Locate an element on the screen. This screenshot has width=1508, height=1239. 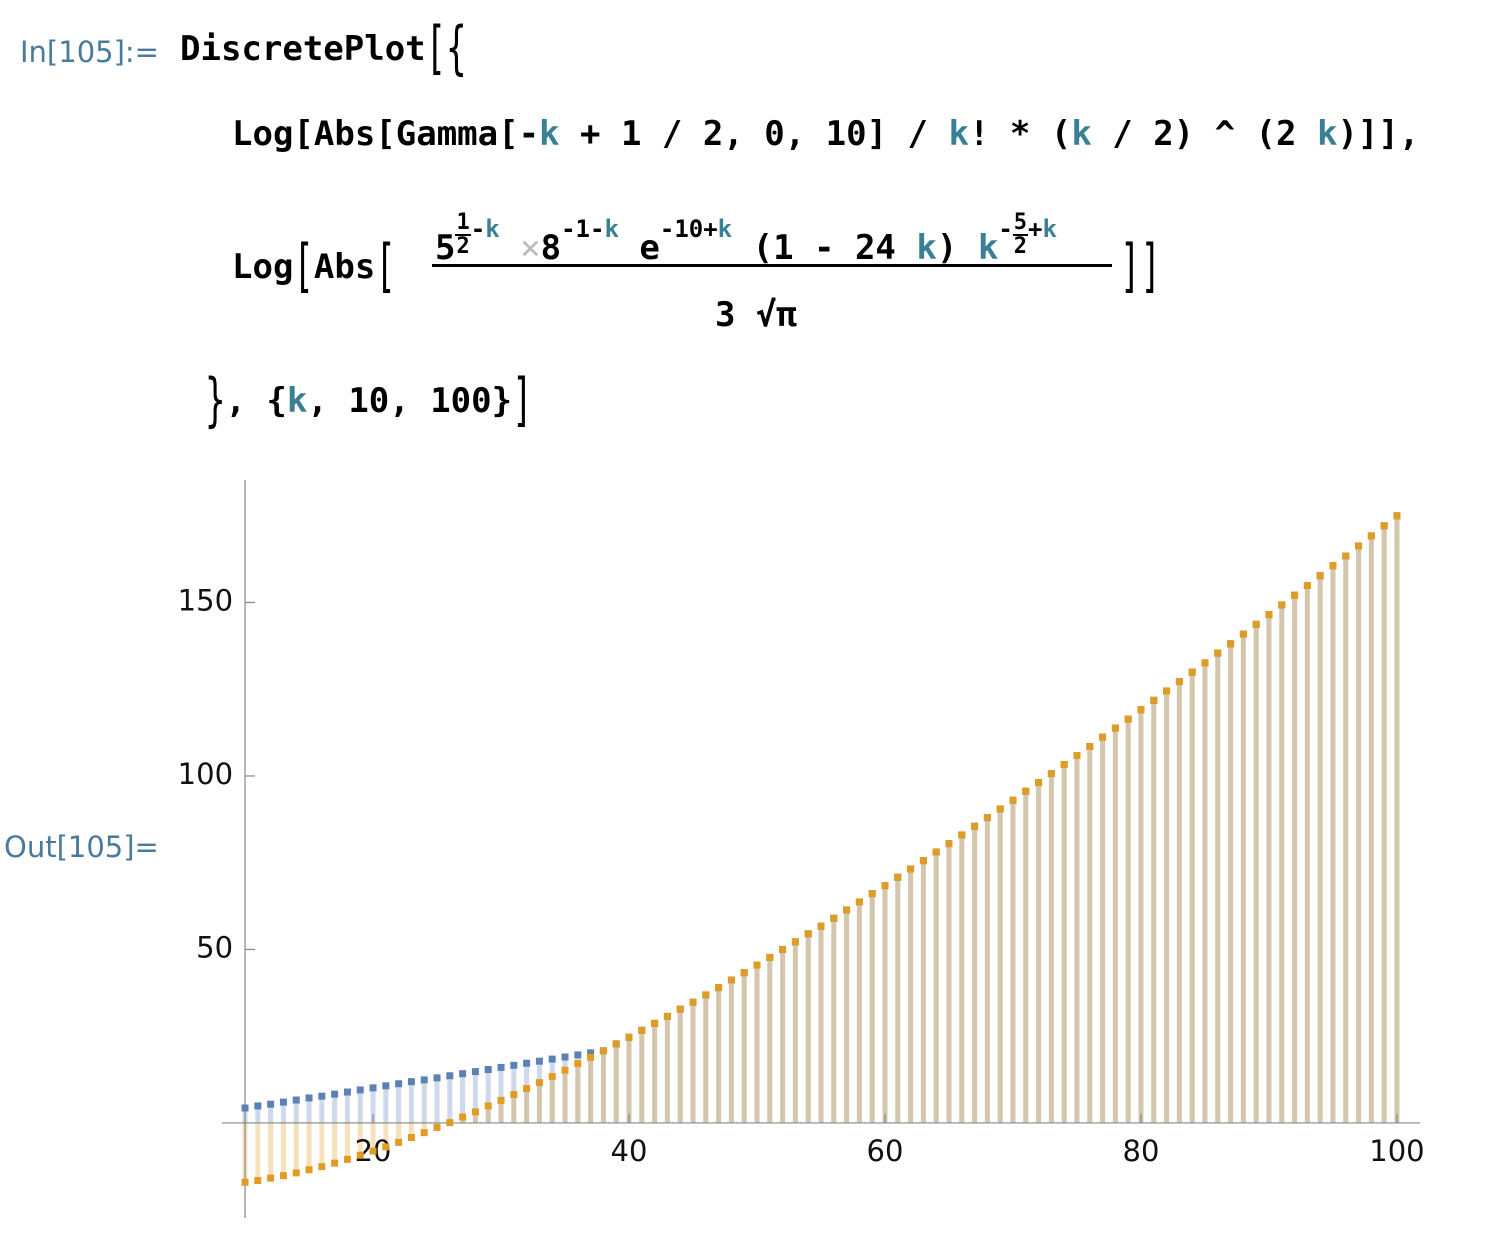
code-token: + 1 / 2, 0, 10] / is located at coordinates (754, 134).